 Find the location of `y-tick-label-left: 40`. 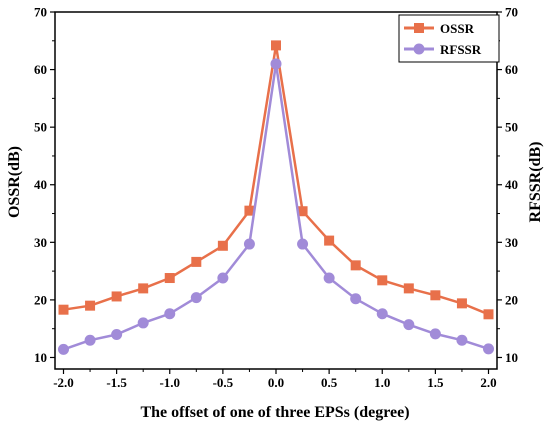

y-tick-label-left: 40 is located at coordinates (40, 184).